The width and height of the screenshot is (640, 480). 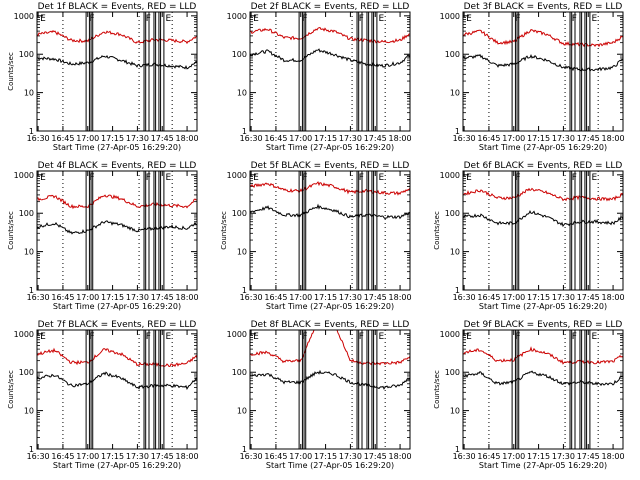 I want to click on chart-title: Det 8f BLACK = Events, RED = LLD, so click(x=330, y=325).